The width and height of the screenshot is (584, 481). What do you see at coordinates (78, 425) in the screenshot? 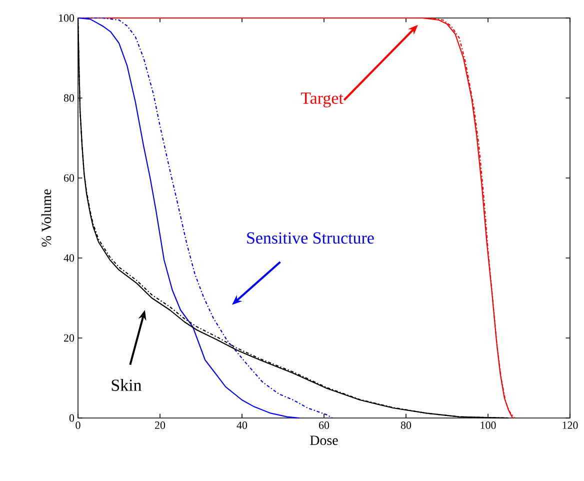
I see `x-tick-label: 0` at bounding box center [78, 425].